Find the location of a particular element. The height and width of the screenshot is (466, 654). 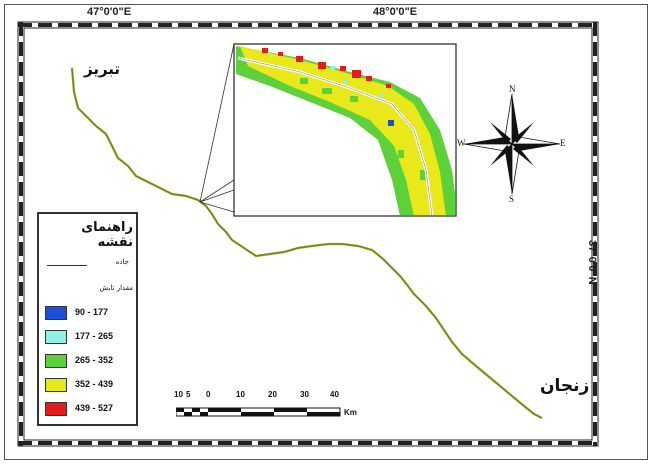

compass-west-letter: W is located at coordinates (461, 143).